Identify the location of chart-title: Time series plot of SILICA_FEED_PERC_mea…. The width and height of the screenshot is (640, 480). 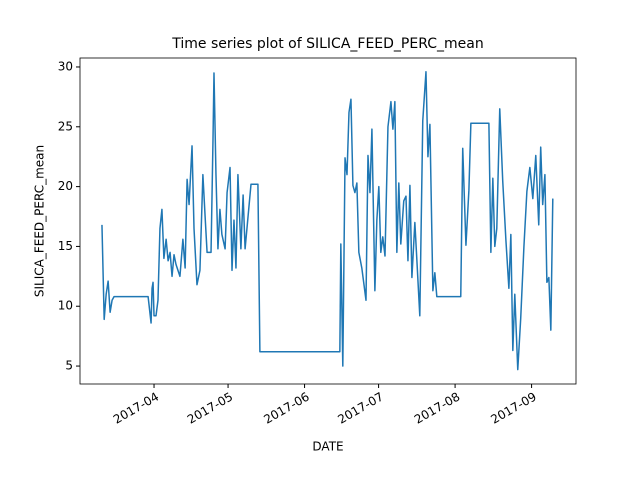
(327, 44).